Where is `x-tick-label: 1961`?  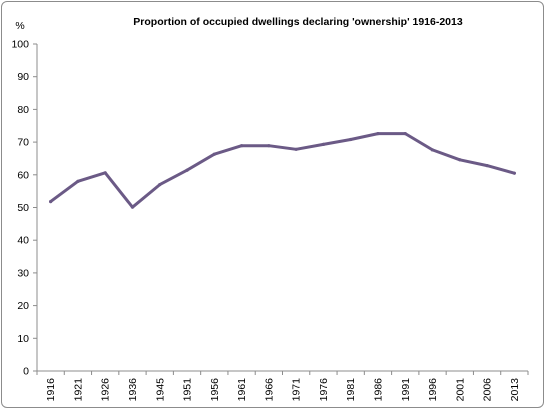
x-tick-label: 1961 is located at coordinates (242, 390).